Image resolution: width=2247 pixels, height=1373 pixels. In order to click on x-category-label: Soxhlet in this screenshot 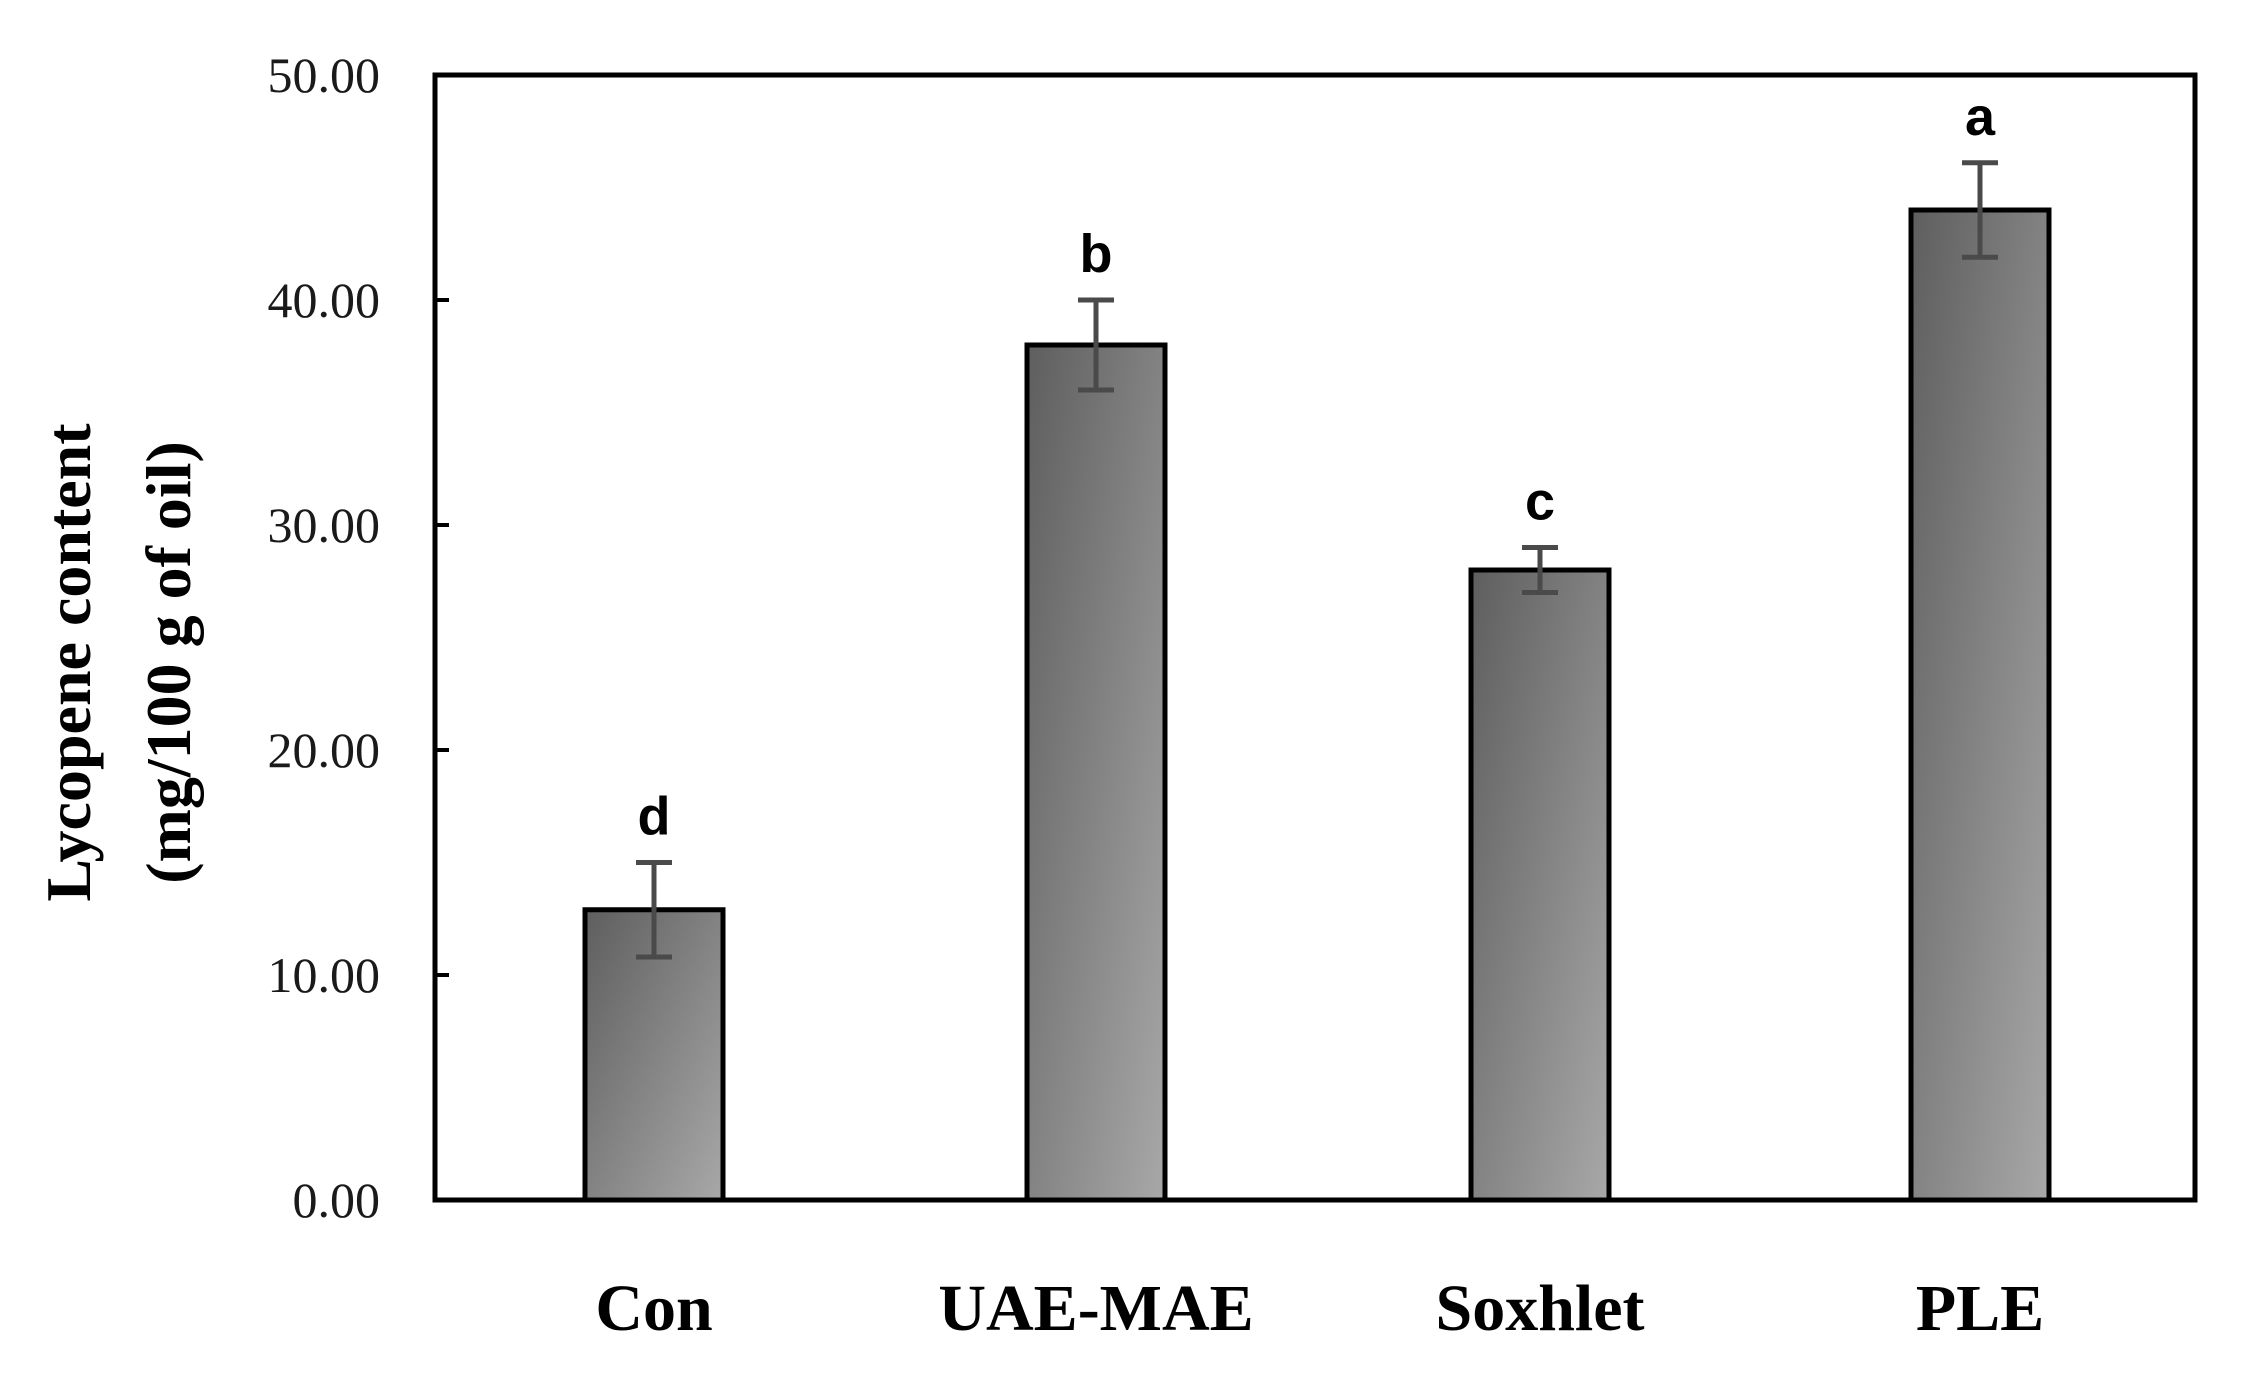, I will do `click(1539, 1308)`.